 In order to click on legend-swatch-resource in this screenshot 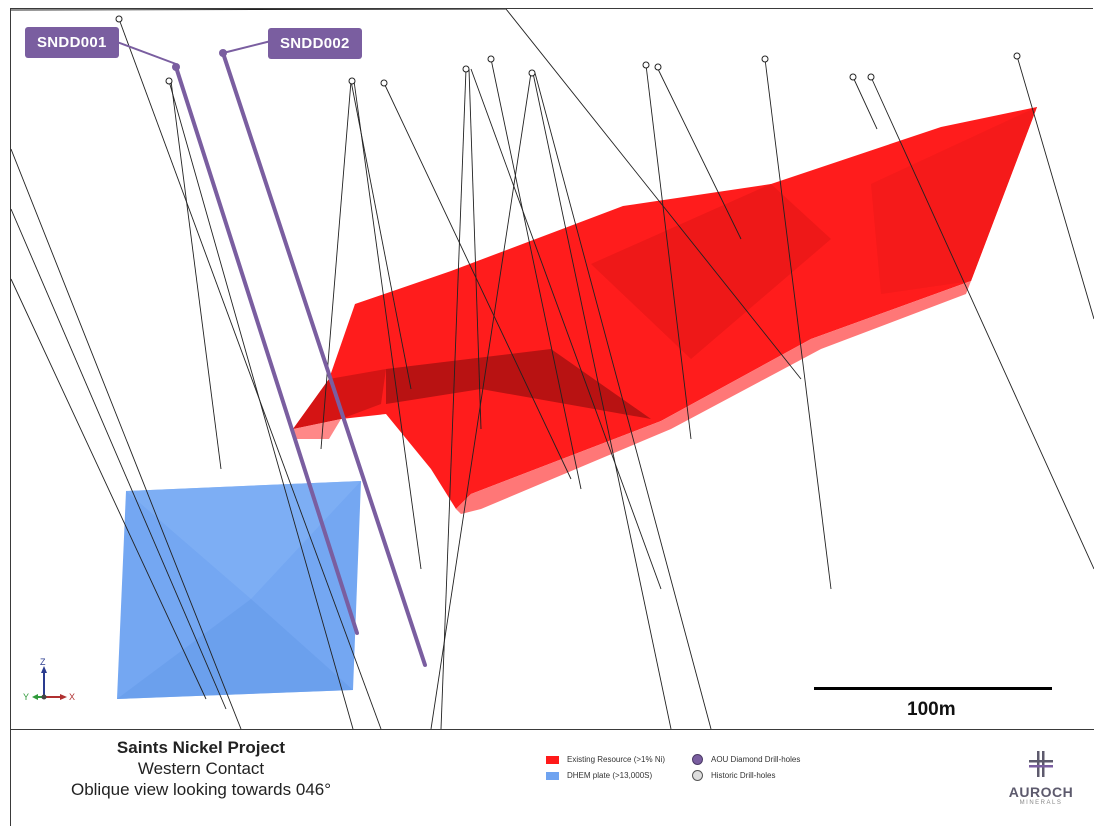, I will do `click(552, 759)`.